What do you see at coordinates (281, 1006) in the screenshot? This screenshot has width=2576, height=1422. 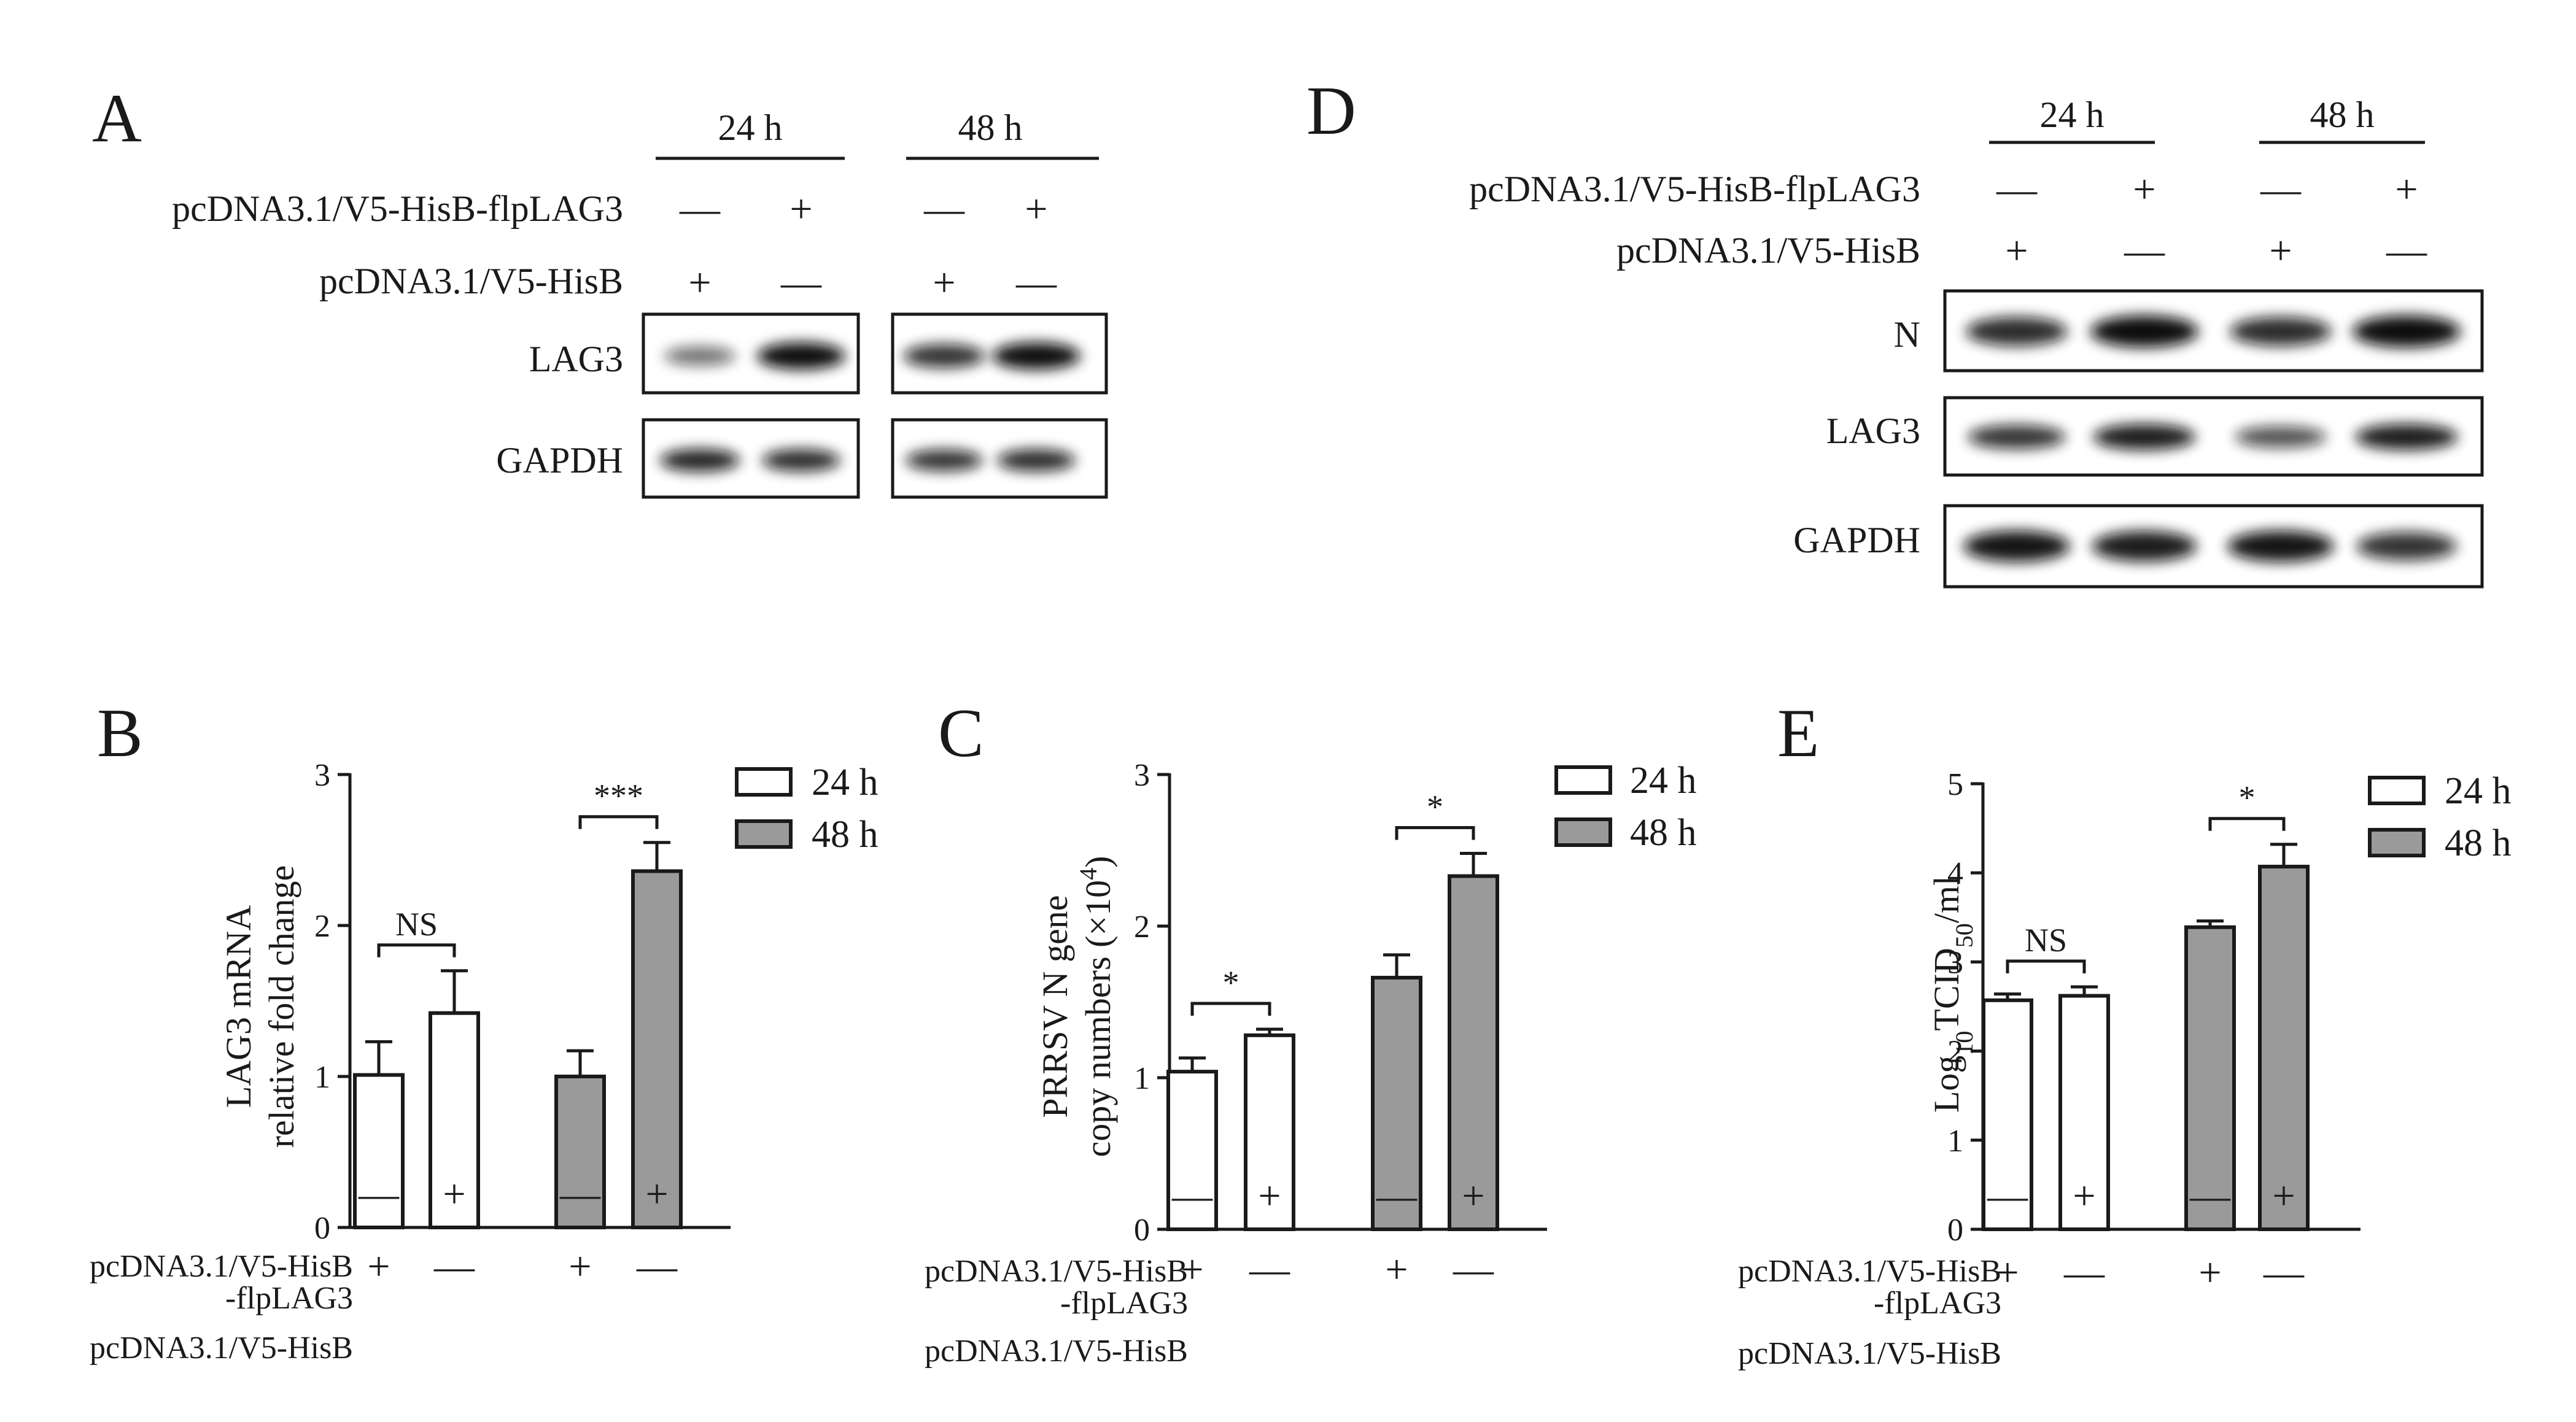 I see `chart-b-ylabel-line2: relative fold change` at bounding box center [281, 1006].